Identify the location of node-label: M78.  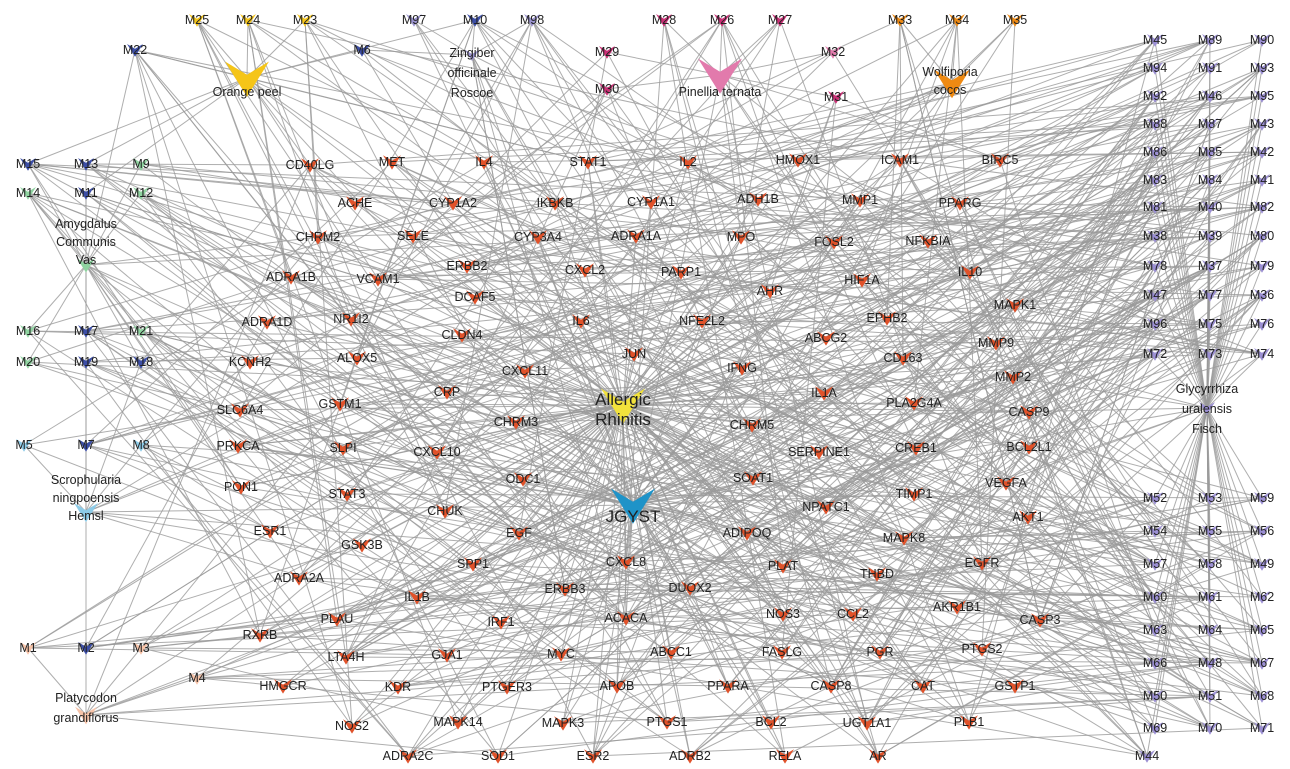
(1155, 266).